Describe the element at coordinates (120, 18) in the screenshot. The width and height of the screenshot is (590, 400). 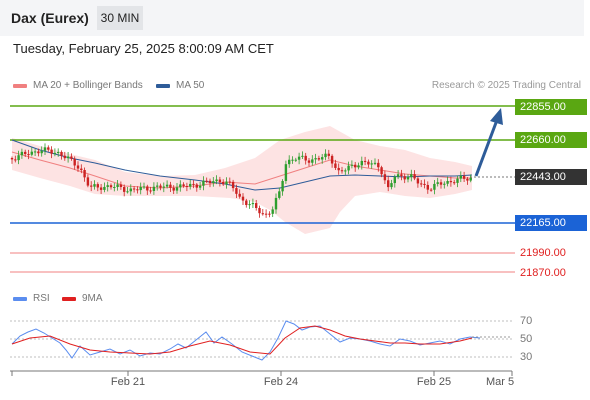
I see `timeframe-button: 30 MIN` at that location.